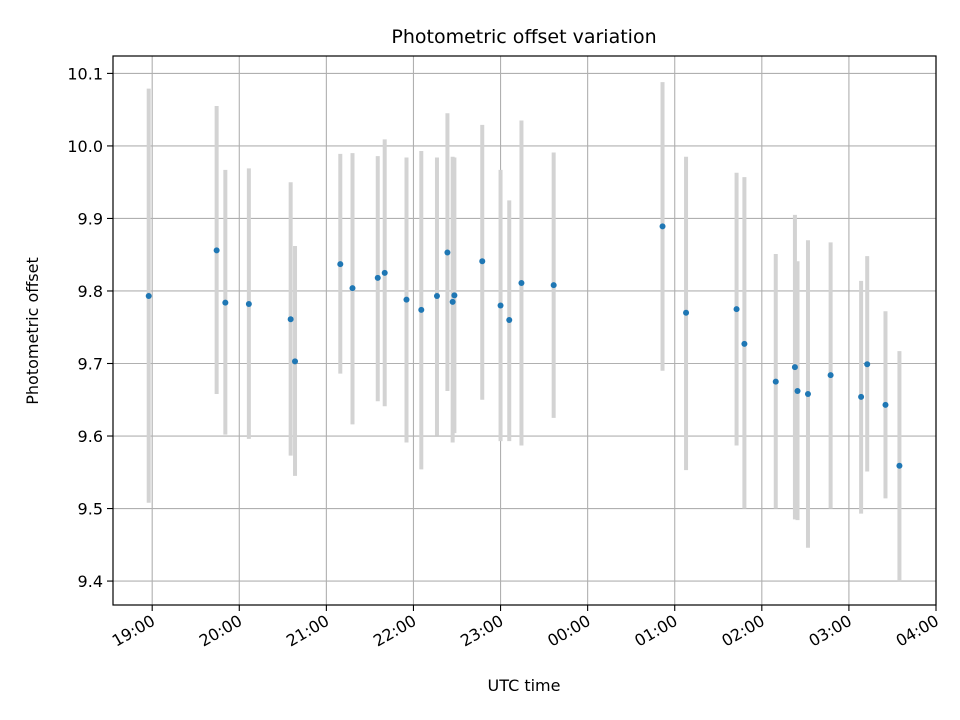 The image size is (960, 720). Describe the element at coordinates (90, 363) in the screenshot. I see `y-tick-label: 9.7` at that location.